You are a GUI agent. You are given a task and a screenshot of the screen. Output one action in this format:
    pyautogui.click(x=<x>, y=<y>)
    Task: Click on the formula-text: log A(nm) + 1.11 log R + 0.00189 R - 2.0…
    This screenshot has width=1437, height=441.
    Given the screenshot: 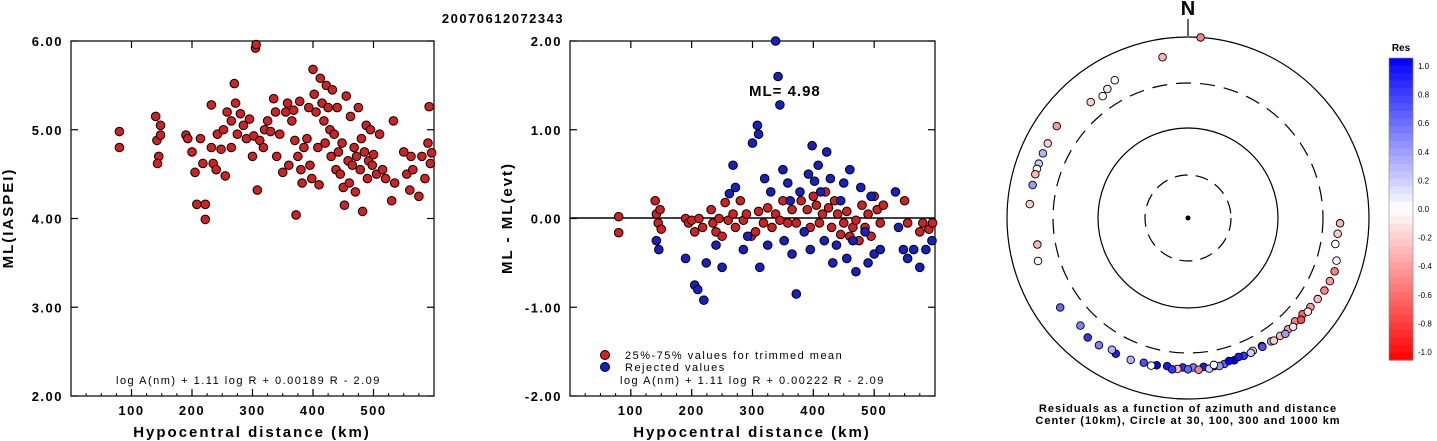 What is the action you would take?
    pyautogui.click(x=248, y=381)
    